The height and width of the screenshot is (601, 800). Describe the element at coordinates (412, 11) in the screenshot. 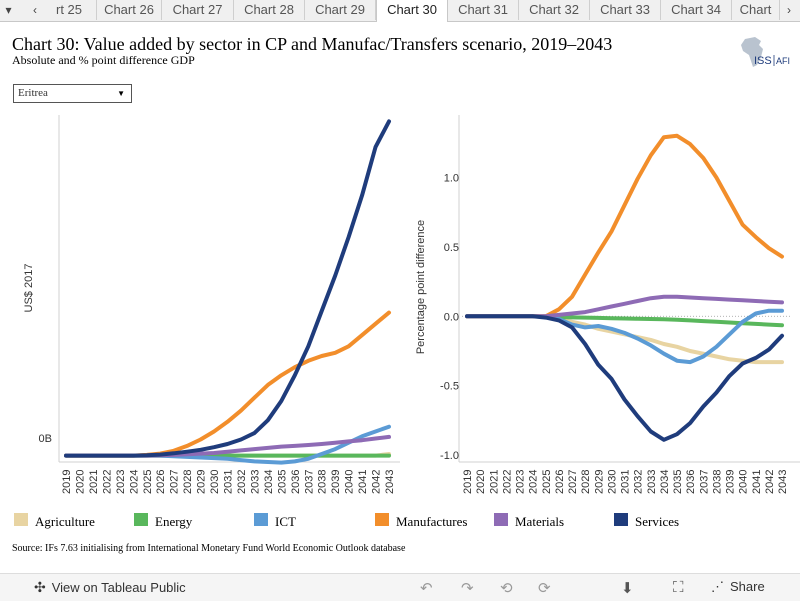

I see `tab-chart-30: Chart 30` at that location.